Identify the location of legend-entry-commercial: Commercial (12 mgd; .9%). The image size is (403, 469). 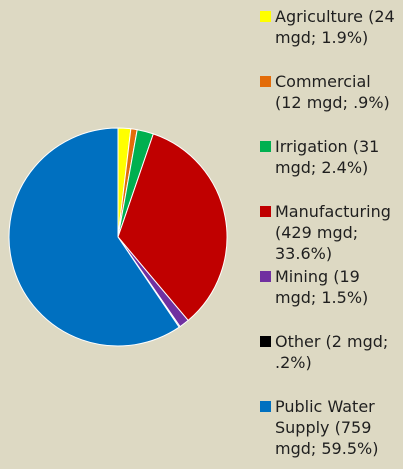
(330, 92).